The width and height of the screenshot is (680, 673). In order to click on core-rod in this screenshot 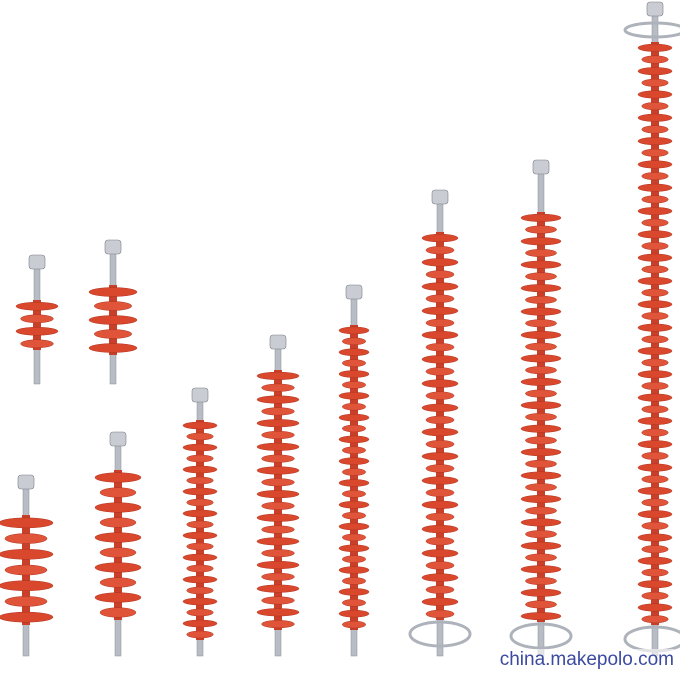, I will do `click(354, 477)`.